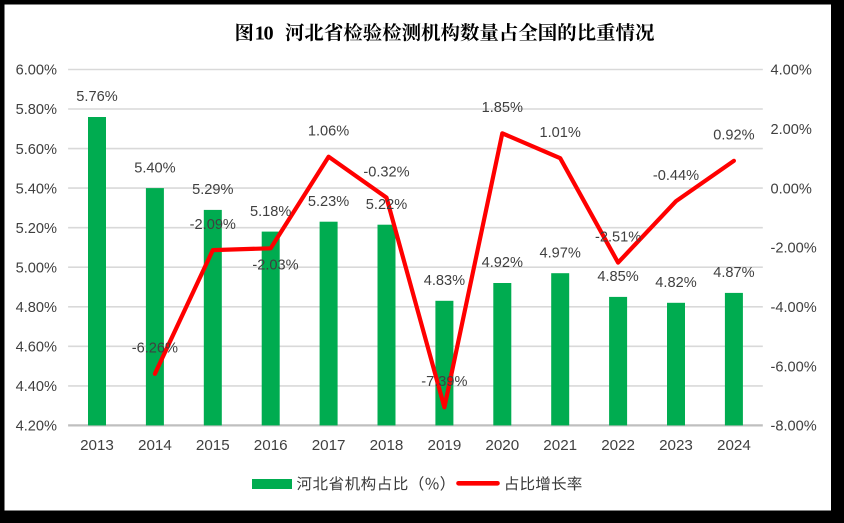  Describe the element at coordinates (329, 445) in the screenshot. I see `svg-text: 2017` at that location.